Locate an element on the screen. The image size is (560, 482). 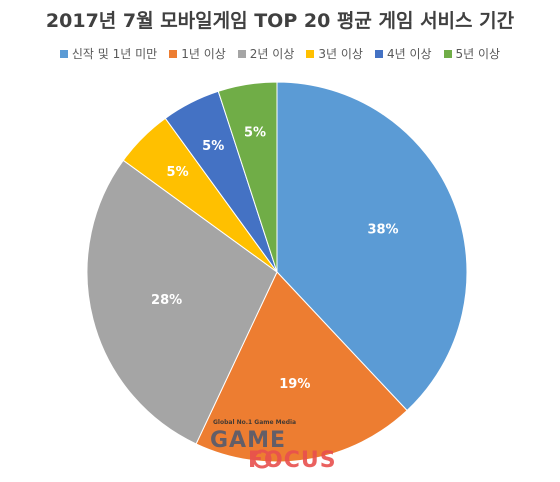
legend-item: 5년 이상 is located at coordinates (472, 53).